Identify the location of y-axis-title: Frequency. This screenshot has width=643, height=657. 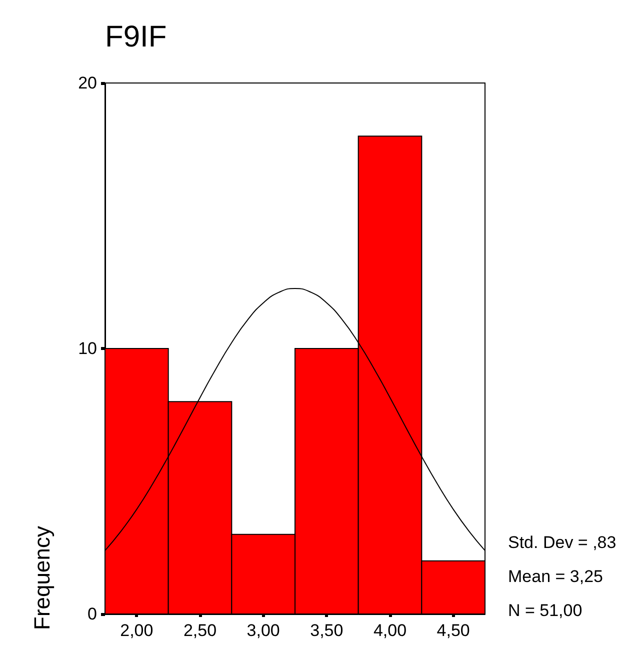
(42, 578).